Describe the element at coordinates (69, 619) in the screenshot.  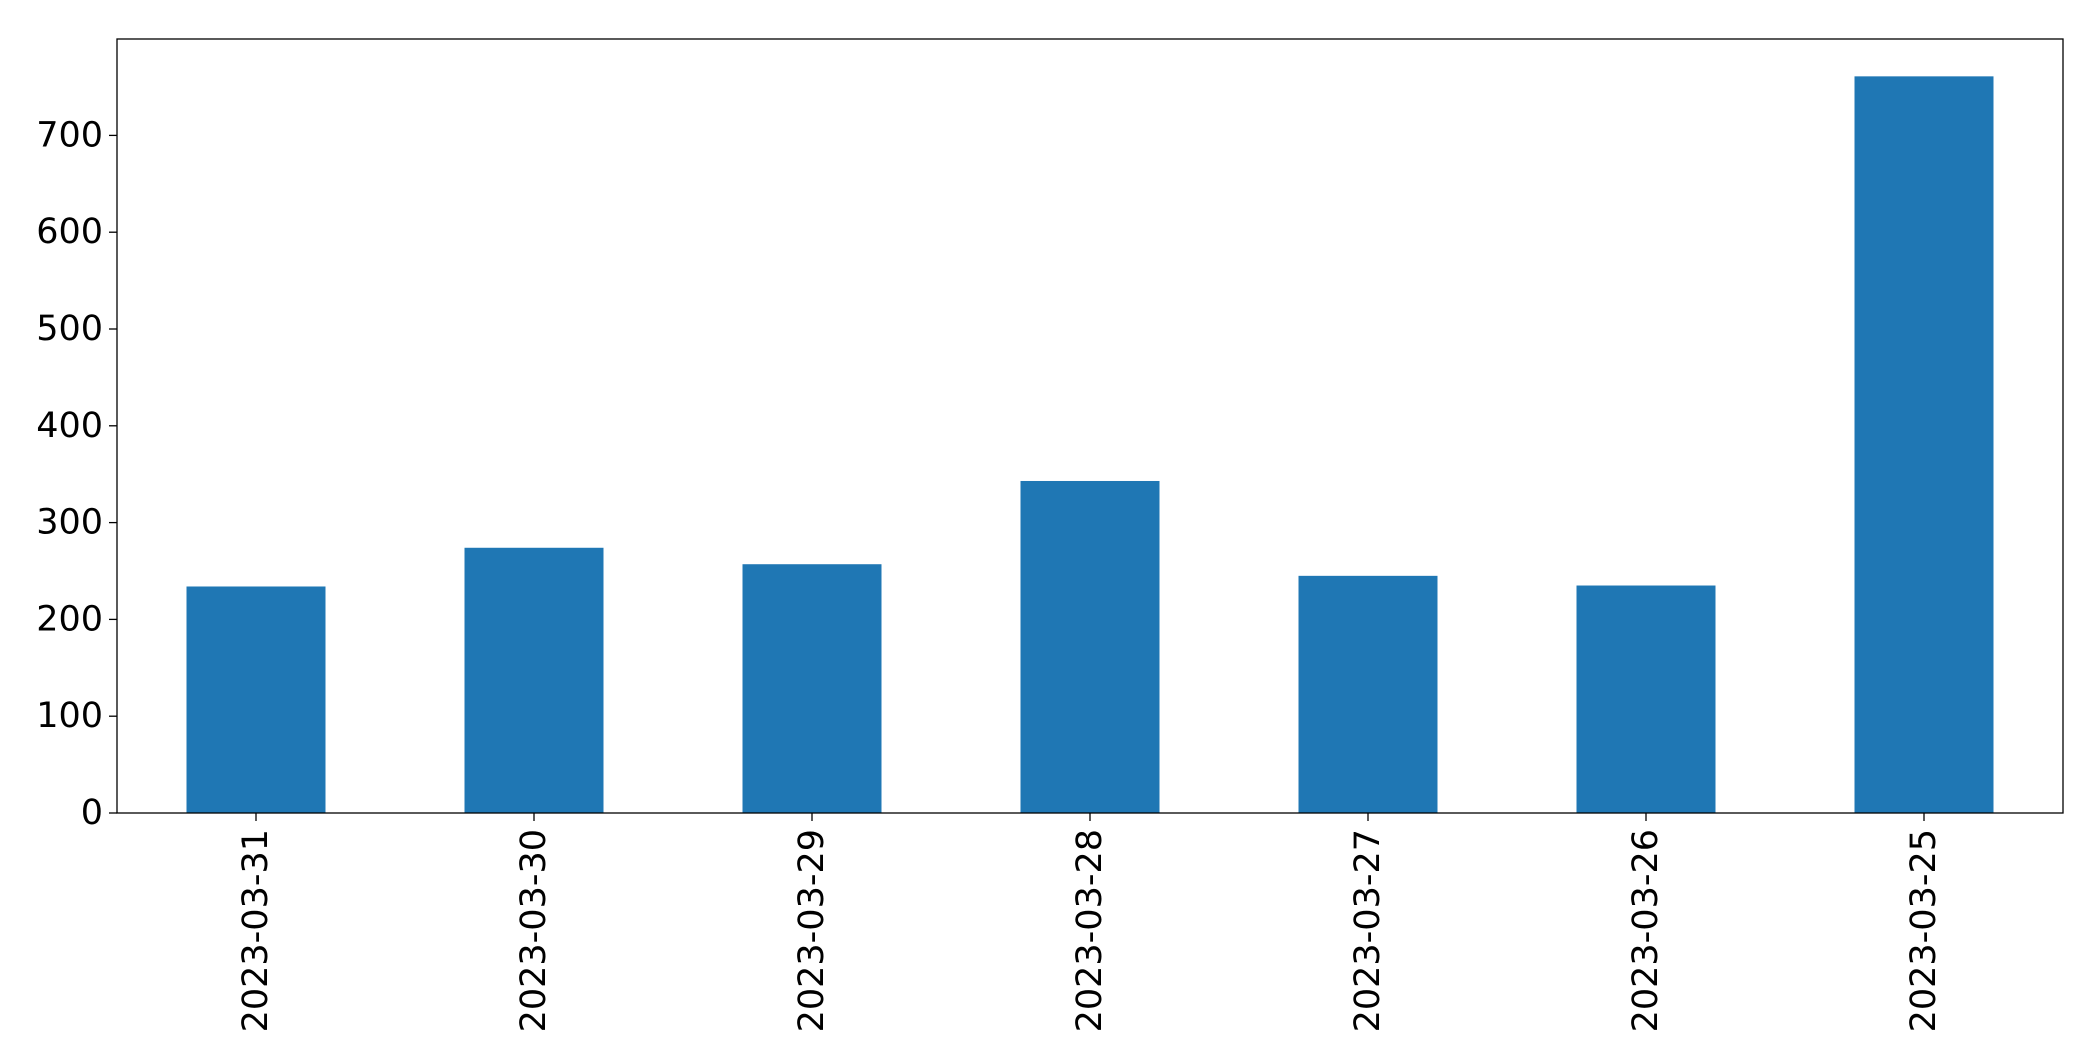
I see `y-tick-label: 200` at that location.